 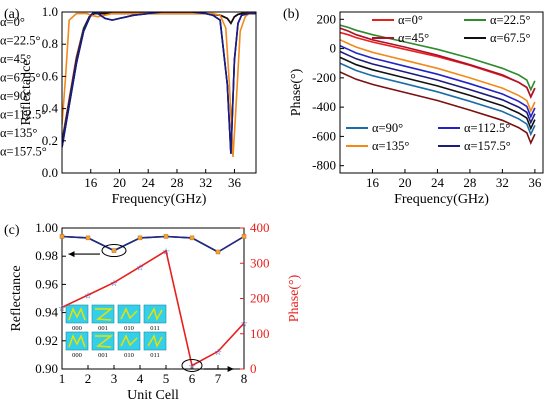 I want to click on legend-a-label-0: α=0°, so click(x=12, y=22).